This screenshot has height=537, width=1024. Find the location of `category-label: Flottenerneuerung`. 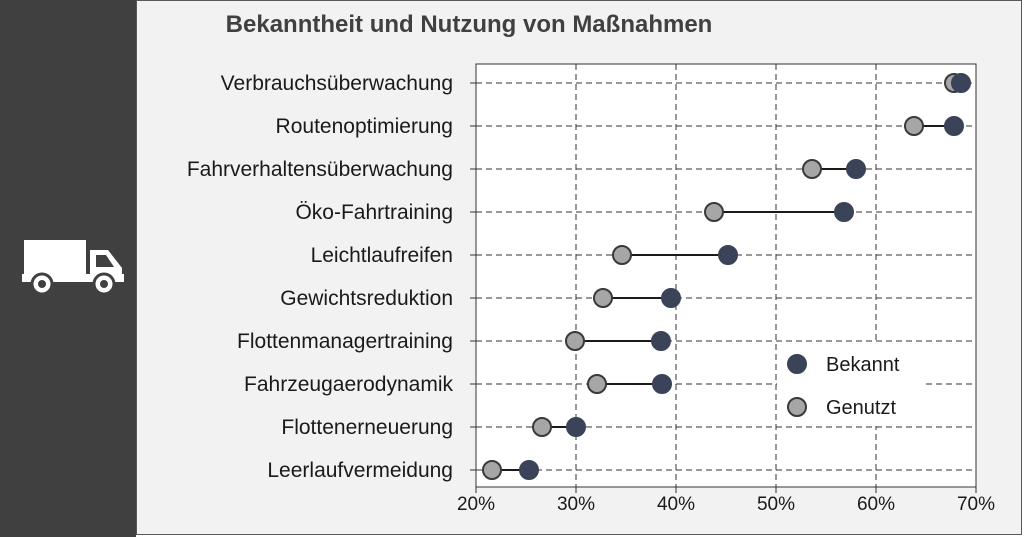

category-label: Flottenerneuerung is located at coordinates (367, 427).